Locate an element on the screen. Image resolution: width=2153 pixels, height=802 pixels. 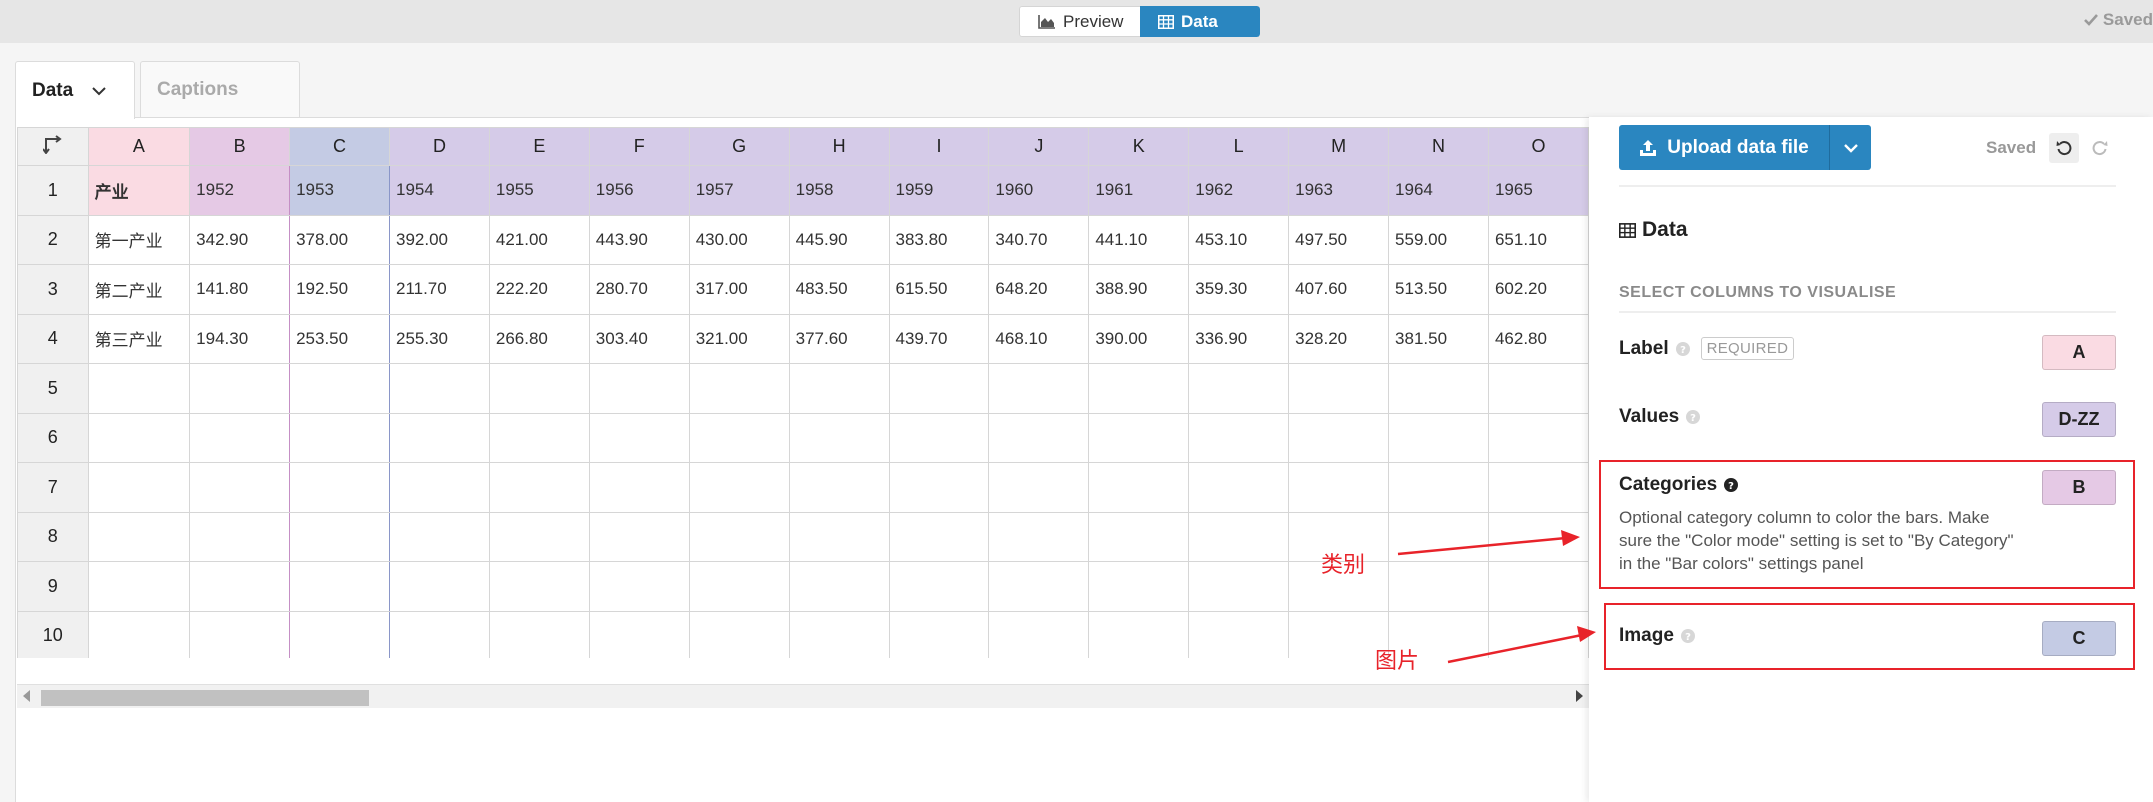
table-cell: 1953 is located at coordinates (339, 190).